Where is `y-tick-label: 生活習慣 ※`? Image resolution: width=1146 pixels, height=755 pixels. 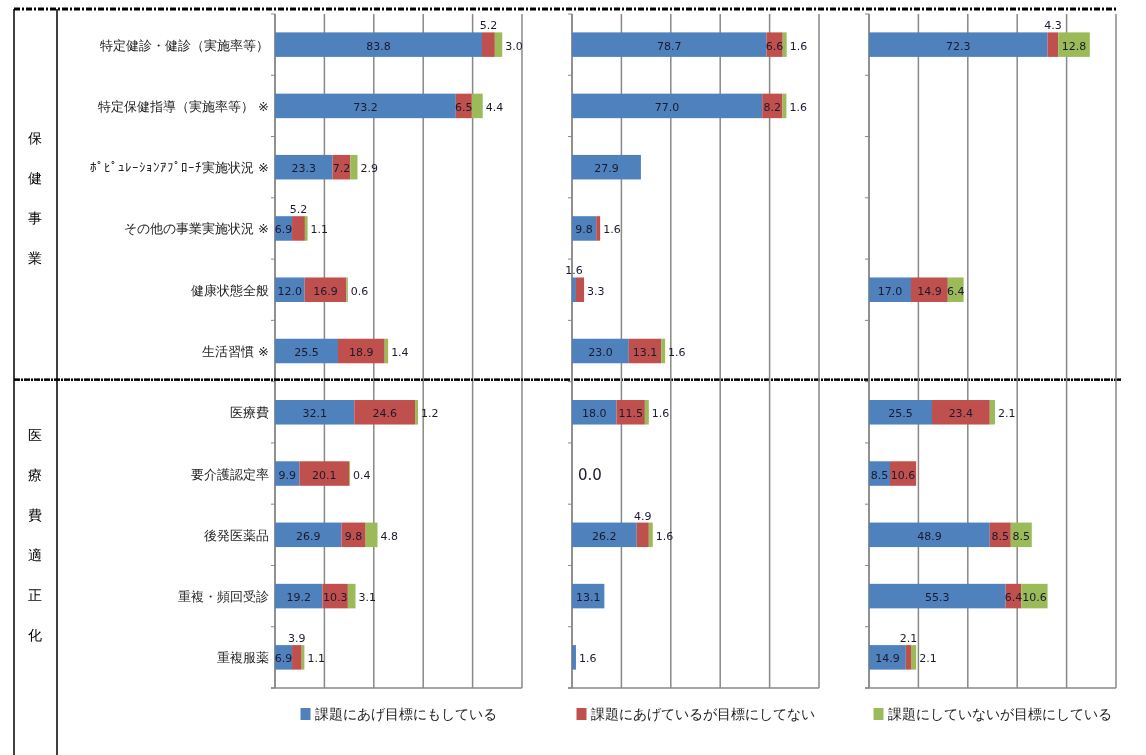 y-tick-label: 生活習慣 ※ is located at coordinates (235, 351).